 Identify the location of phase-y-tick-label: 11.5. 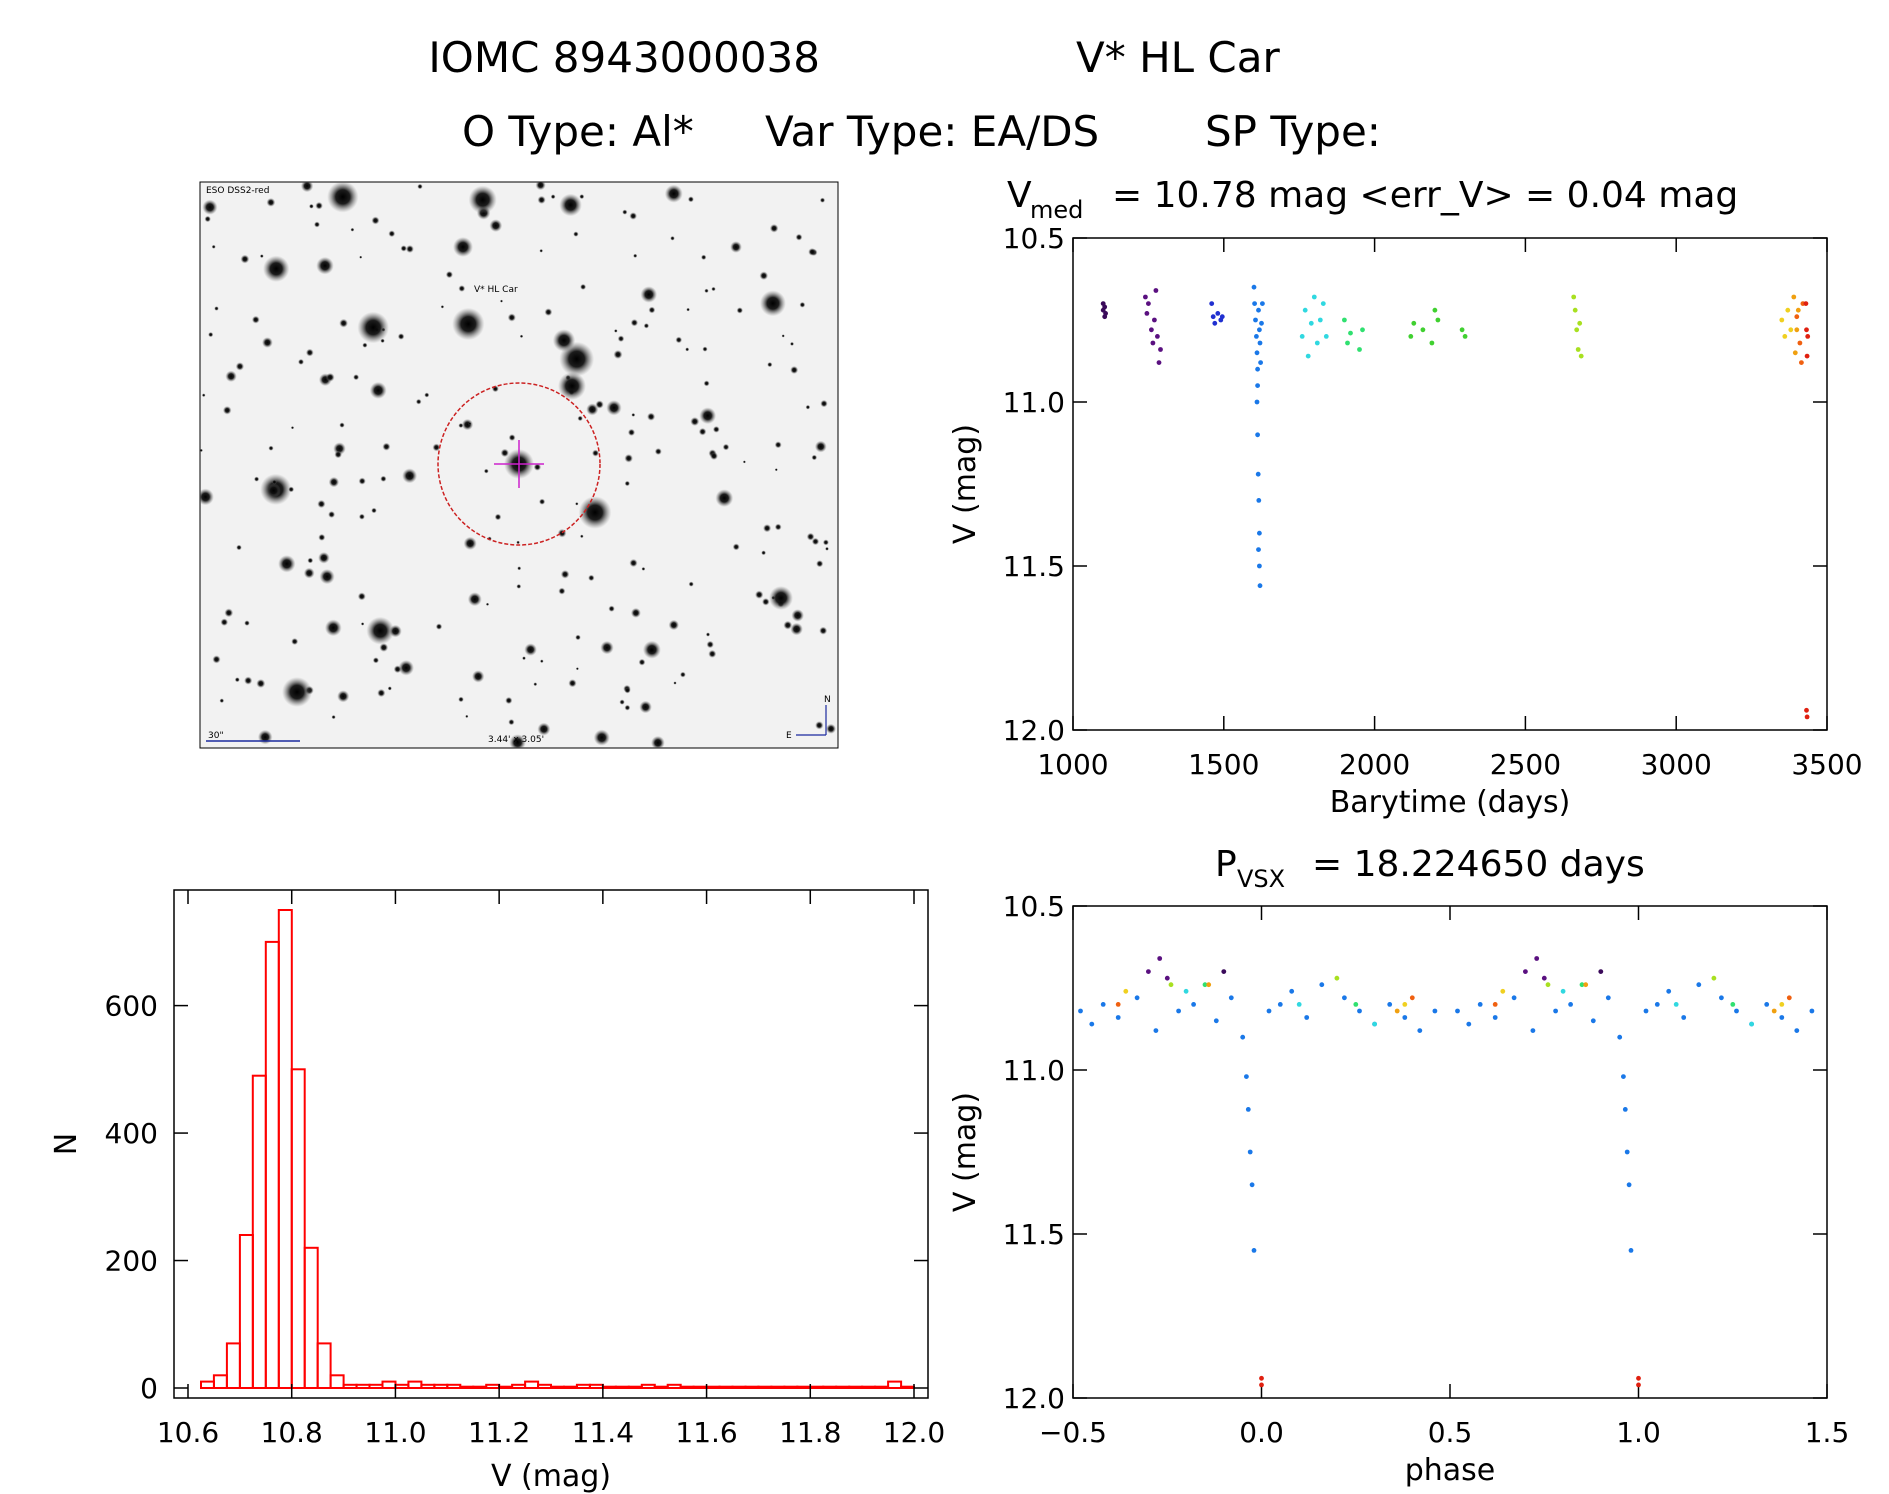
(1034, 1234).